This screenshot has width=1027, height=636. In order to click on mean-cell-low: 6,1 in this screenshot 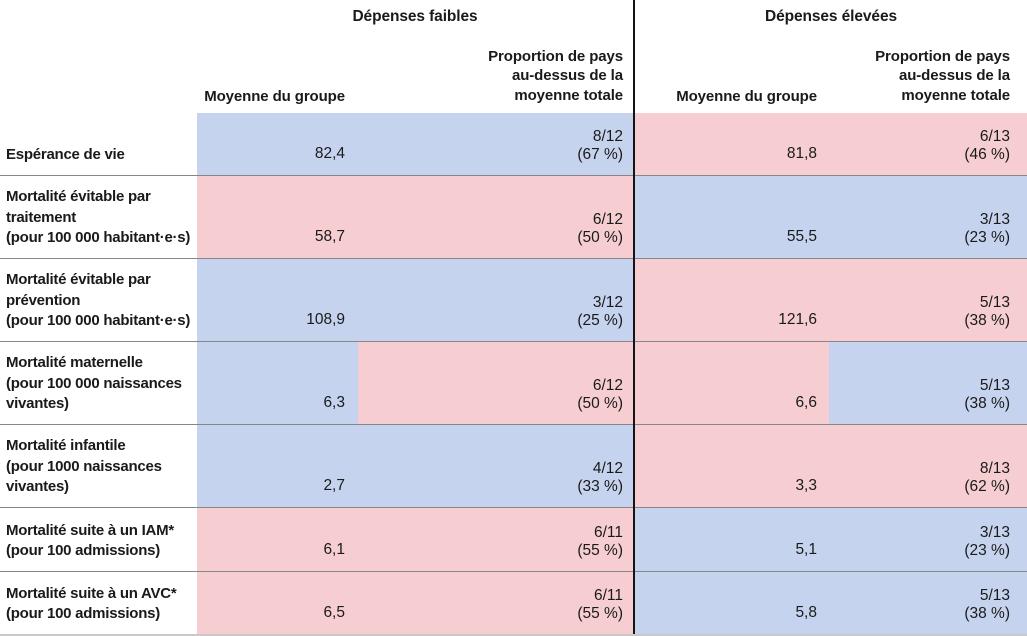, I will do `click(277, 539)`.